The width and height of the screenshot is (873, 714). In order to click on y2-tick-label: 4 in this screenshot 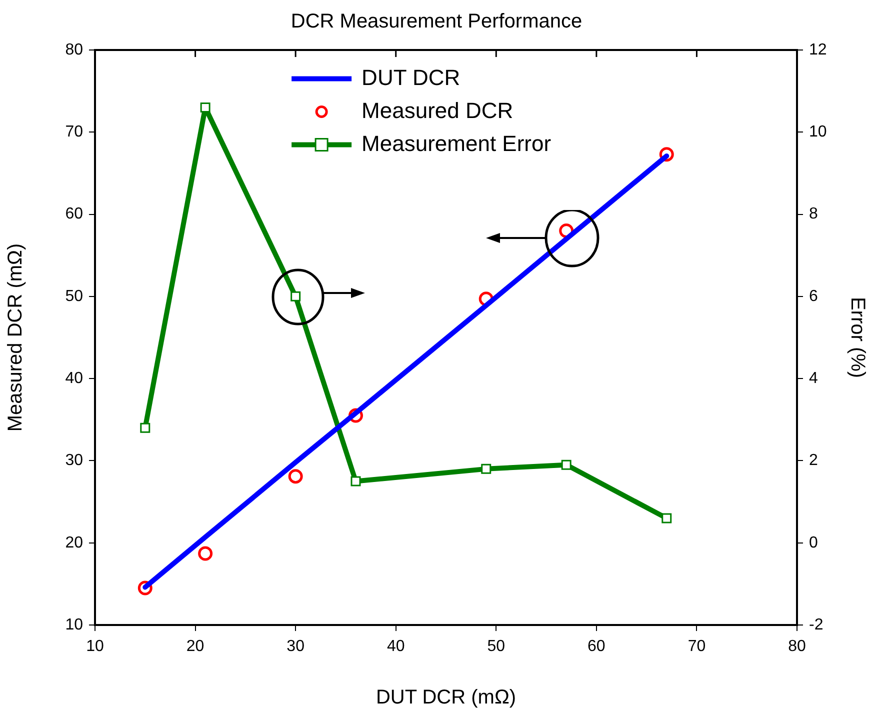, I will do `click(813, 378)`.